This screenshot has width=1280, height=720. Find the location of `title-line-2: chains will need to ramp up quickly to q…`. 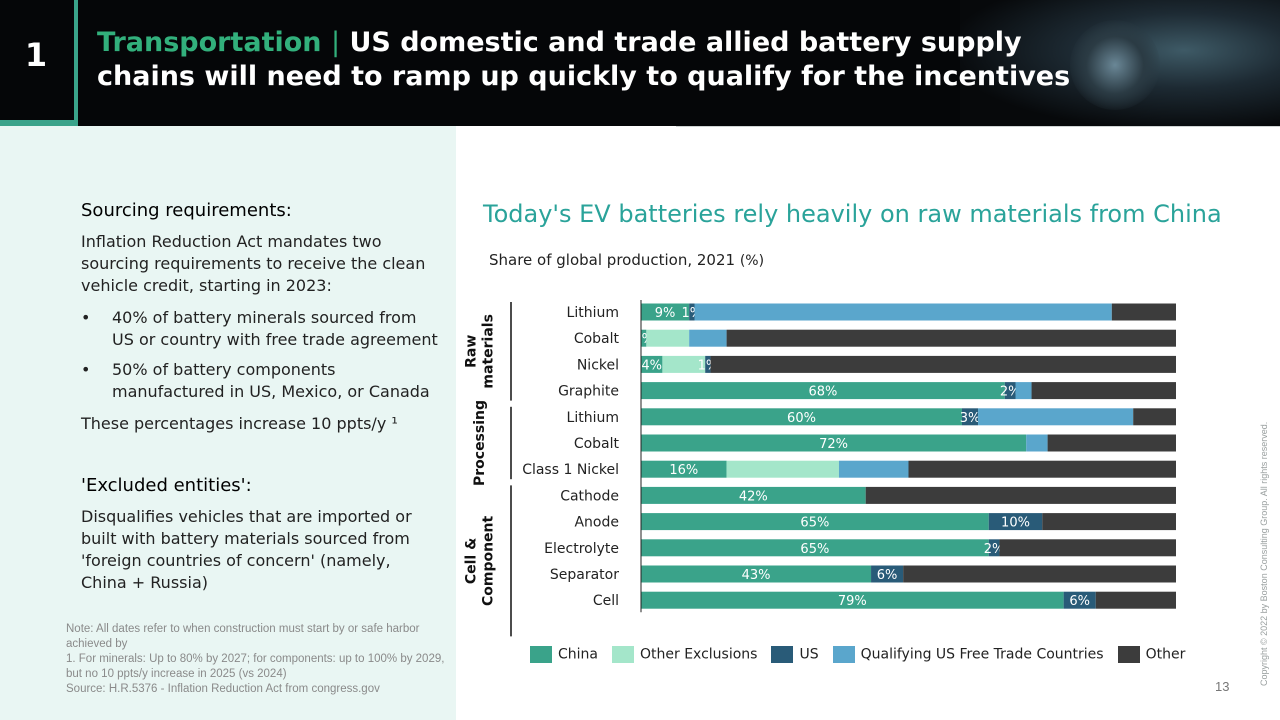

title-line-2: chains will need to ramp up quickly to q… is located at coordinates (584, 76).